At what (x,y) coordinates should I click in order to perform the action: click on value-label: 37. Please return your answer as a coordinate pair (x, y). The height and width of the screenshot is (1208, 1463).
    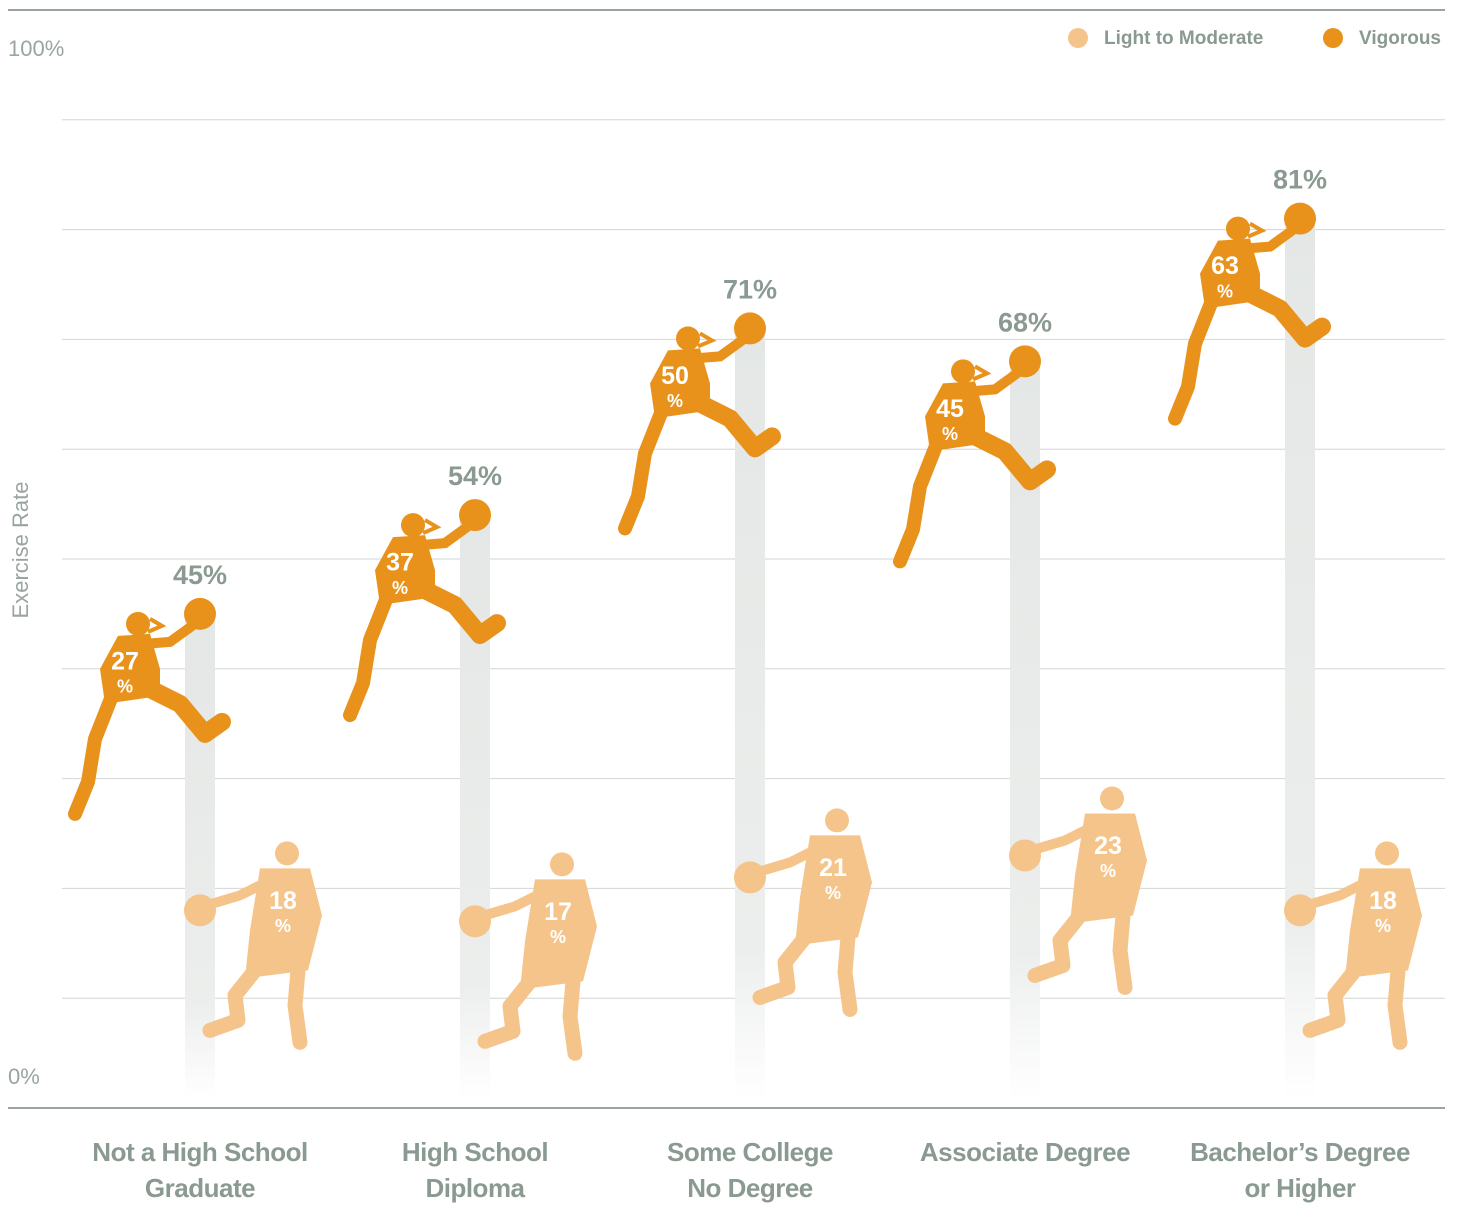
    Looking at the image, I should click on (400, 563).